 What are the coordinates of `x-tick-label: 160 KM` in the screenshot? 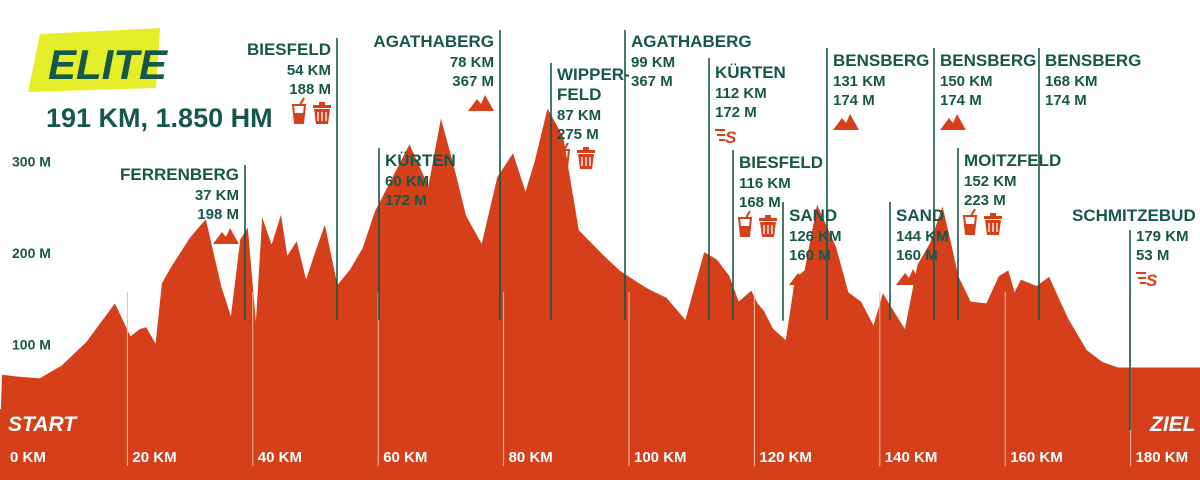 It's located at (1036, 457).